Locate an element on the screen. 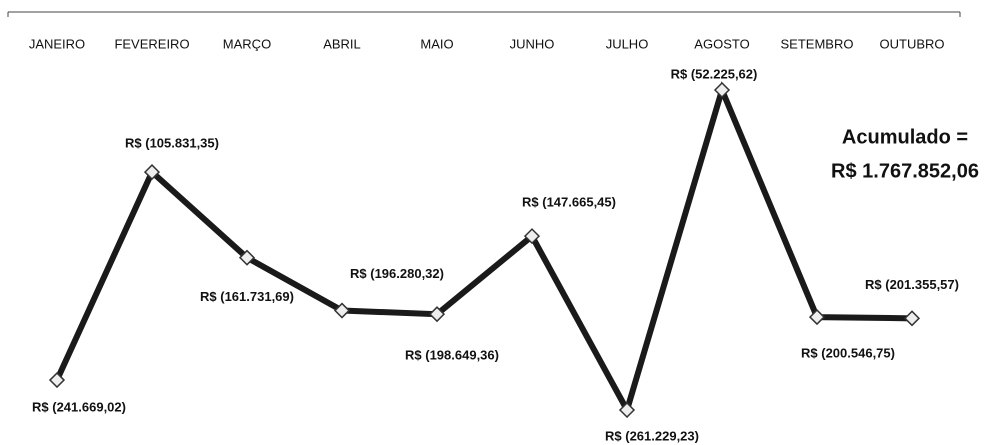 The width and height of the screenshot is (1006, 445). x-tick-label: OUTUBRO is located at coordinates (912, 43).